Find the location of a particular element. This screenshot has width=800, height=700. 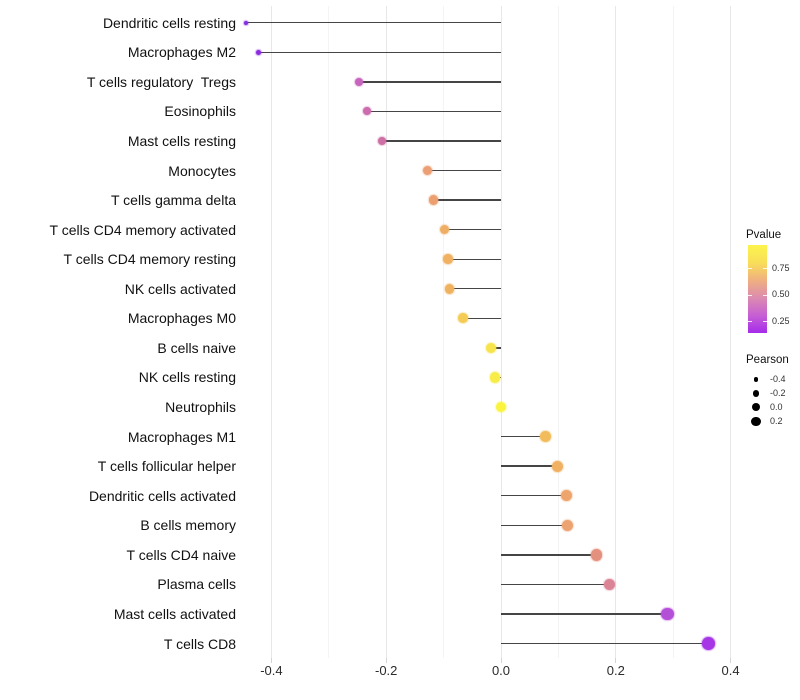

x-tick-label: -0.2 is located at coordinates (386, 670).